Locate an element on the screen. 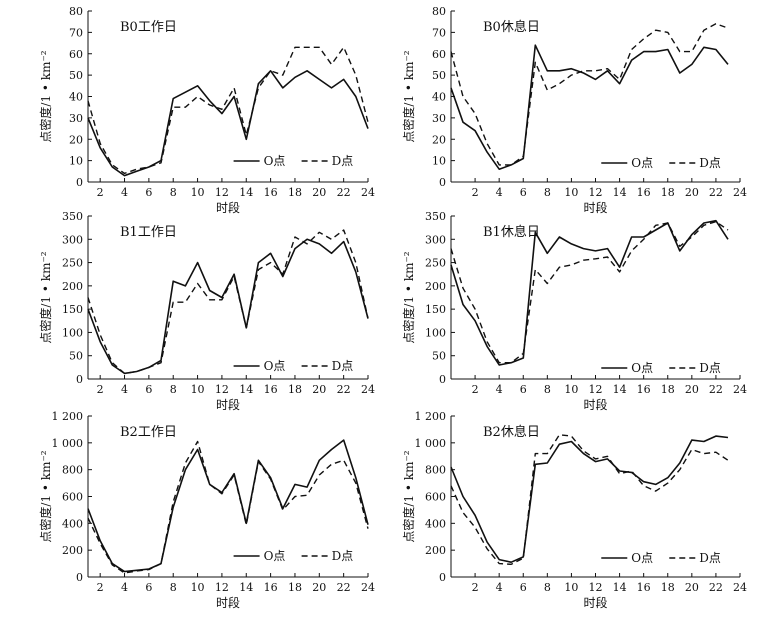 This screenshot has width=763, height=617. y-tick-label: 300 is located at coordinates (435, 239).